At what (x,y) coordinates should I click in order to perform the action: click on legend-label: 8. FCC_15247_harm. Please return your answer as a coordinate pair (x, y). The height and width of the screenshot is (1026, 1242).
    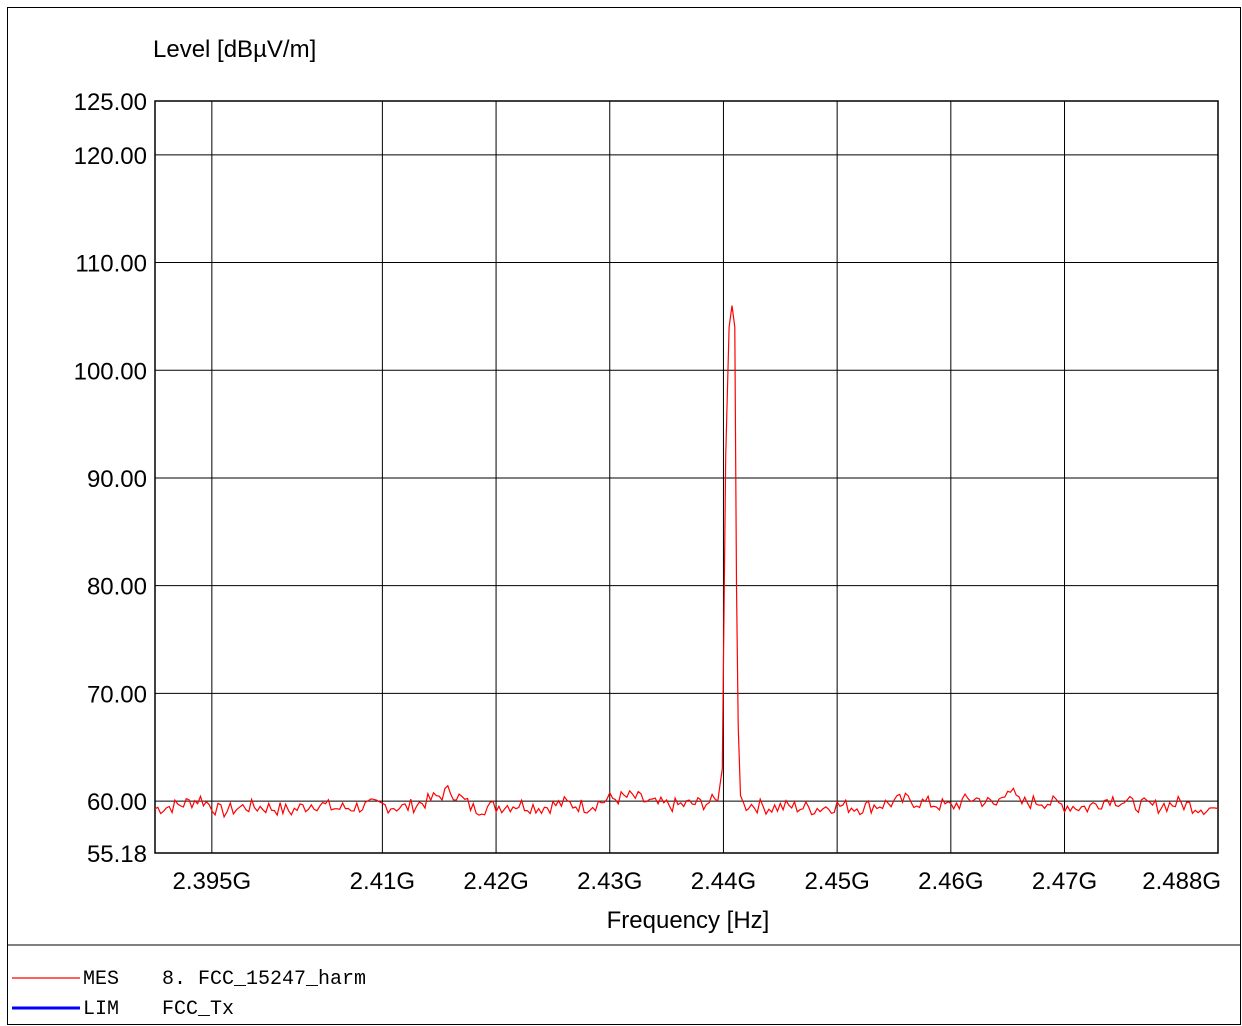
    Looking at the image, I should click on (264, 979).